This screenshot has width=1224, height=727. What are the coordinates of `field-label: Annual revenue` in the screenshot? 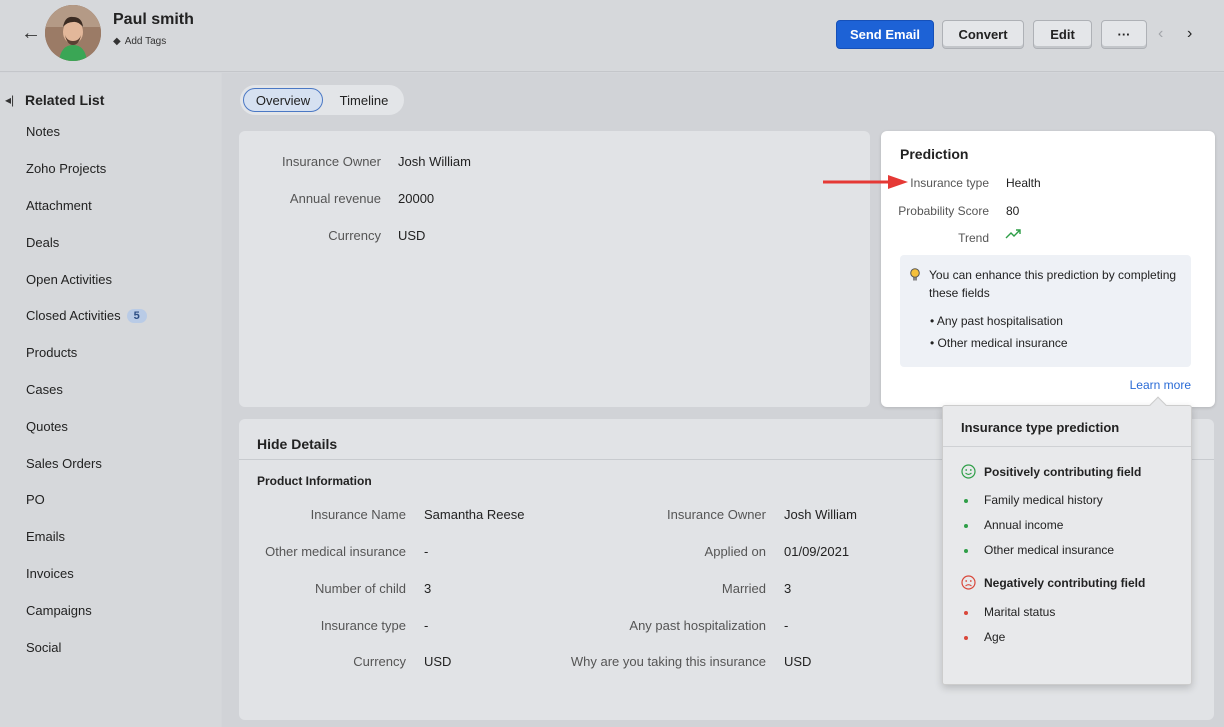 It's located at (335, 198).